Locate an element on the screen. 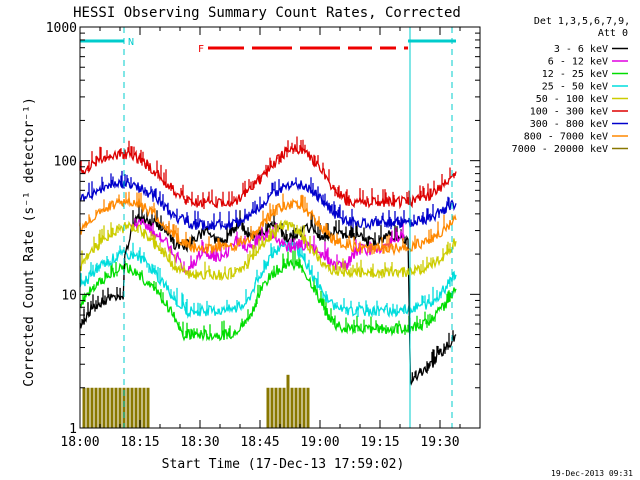 The height and width of the screenshot is (480, 640). y-axis-label-group: Corrected Count Rate (s⁻¹ detector⁻¹) is located at coordinates (29, 242).